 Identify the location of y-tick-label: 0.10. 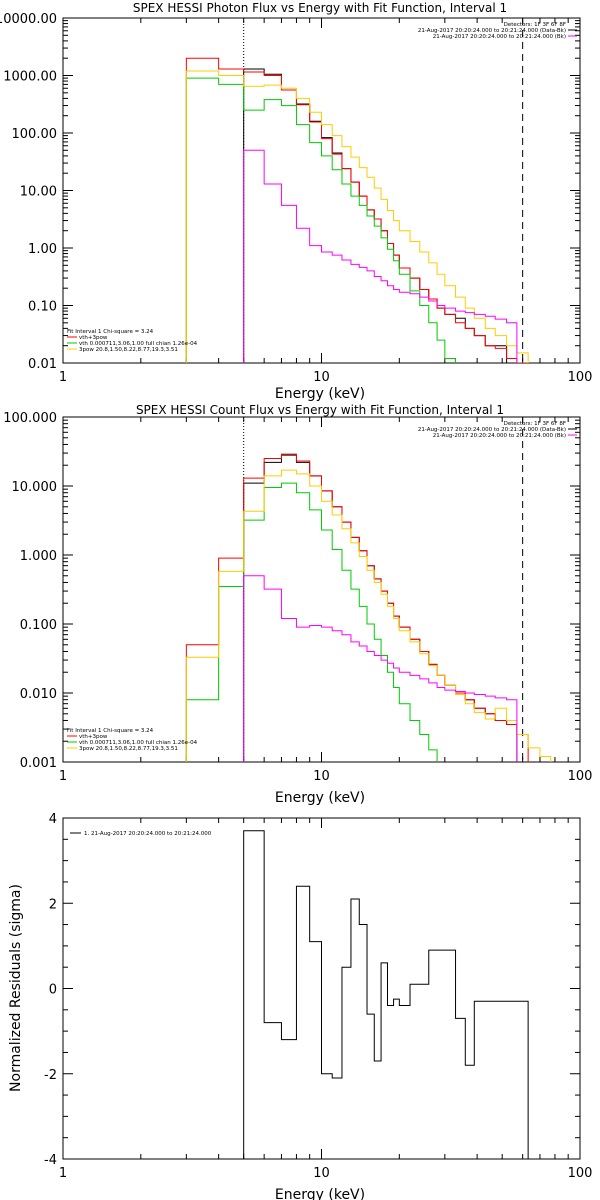
(42, 307).